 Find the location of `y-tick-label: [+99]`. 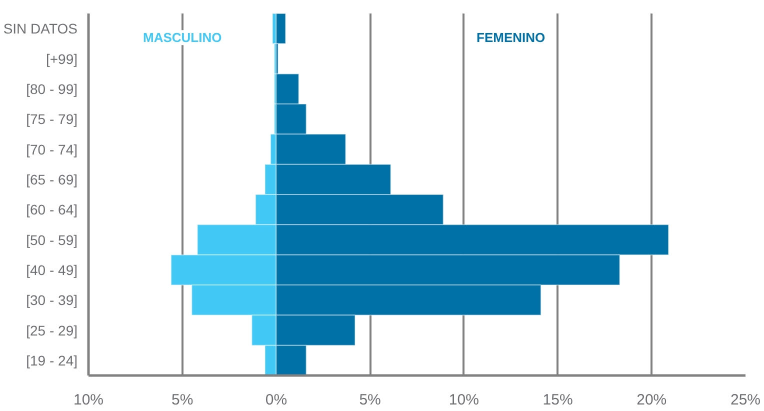

y-tick-label: [+99] is located at coordinates (62, 58).